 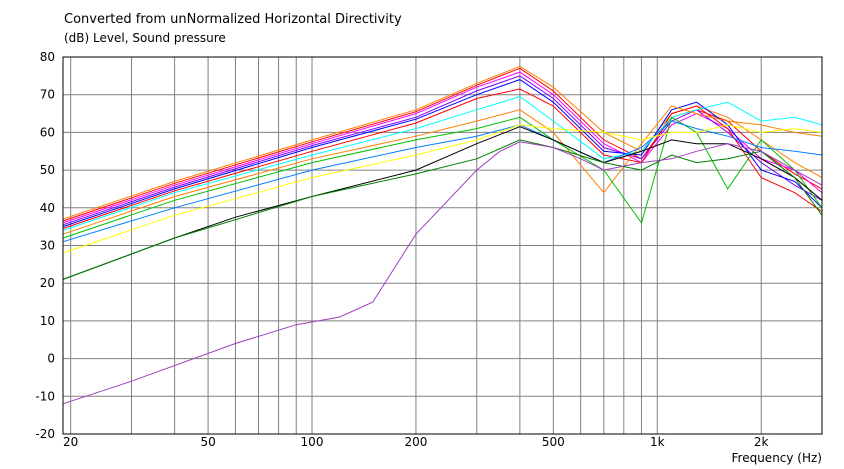 I want to click on y-tick-label: 50, so click(x=47, y=170).